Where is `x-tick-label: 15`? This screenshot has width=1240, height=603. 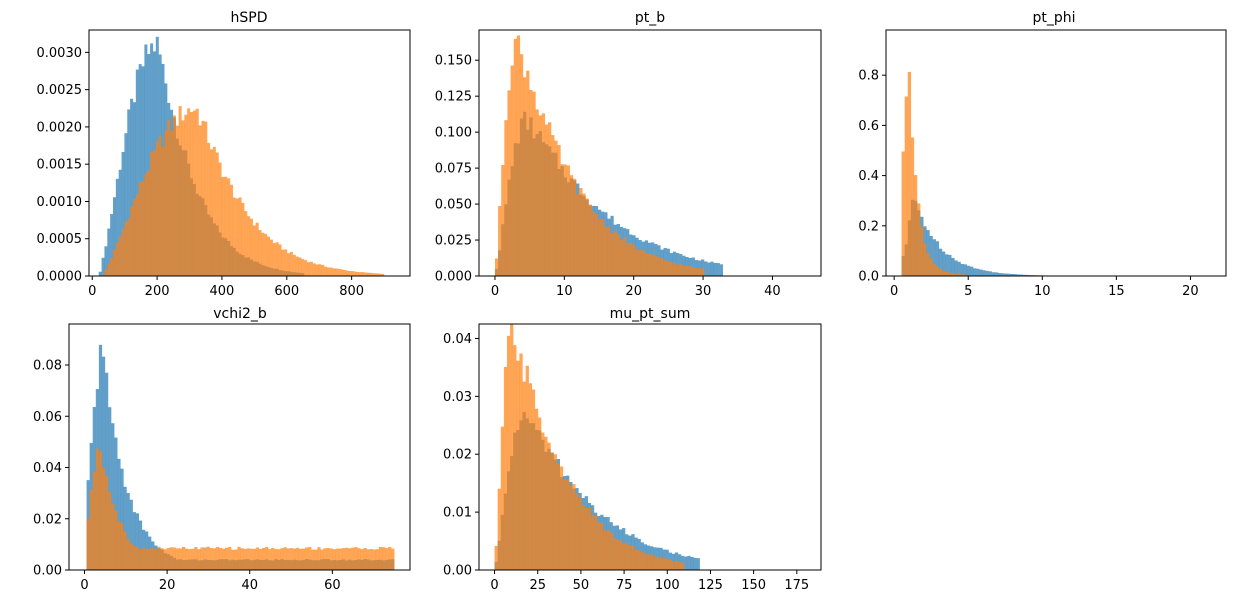
x-tick-label: 15 is located at coordinates (1116, 291).